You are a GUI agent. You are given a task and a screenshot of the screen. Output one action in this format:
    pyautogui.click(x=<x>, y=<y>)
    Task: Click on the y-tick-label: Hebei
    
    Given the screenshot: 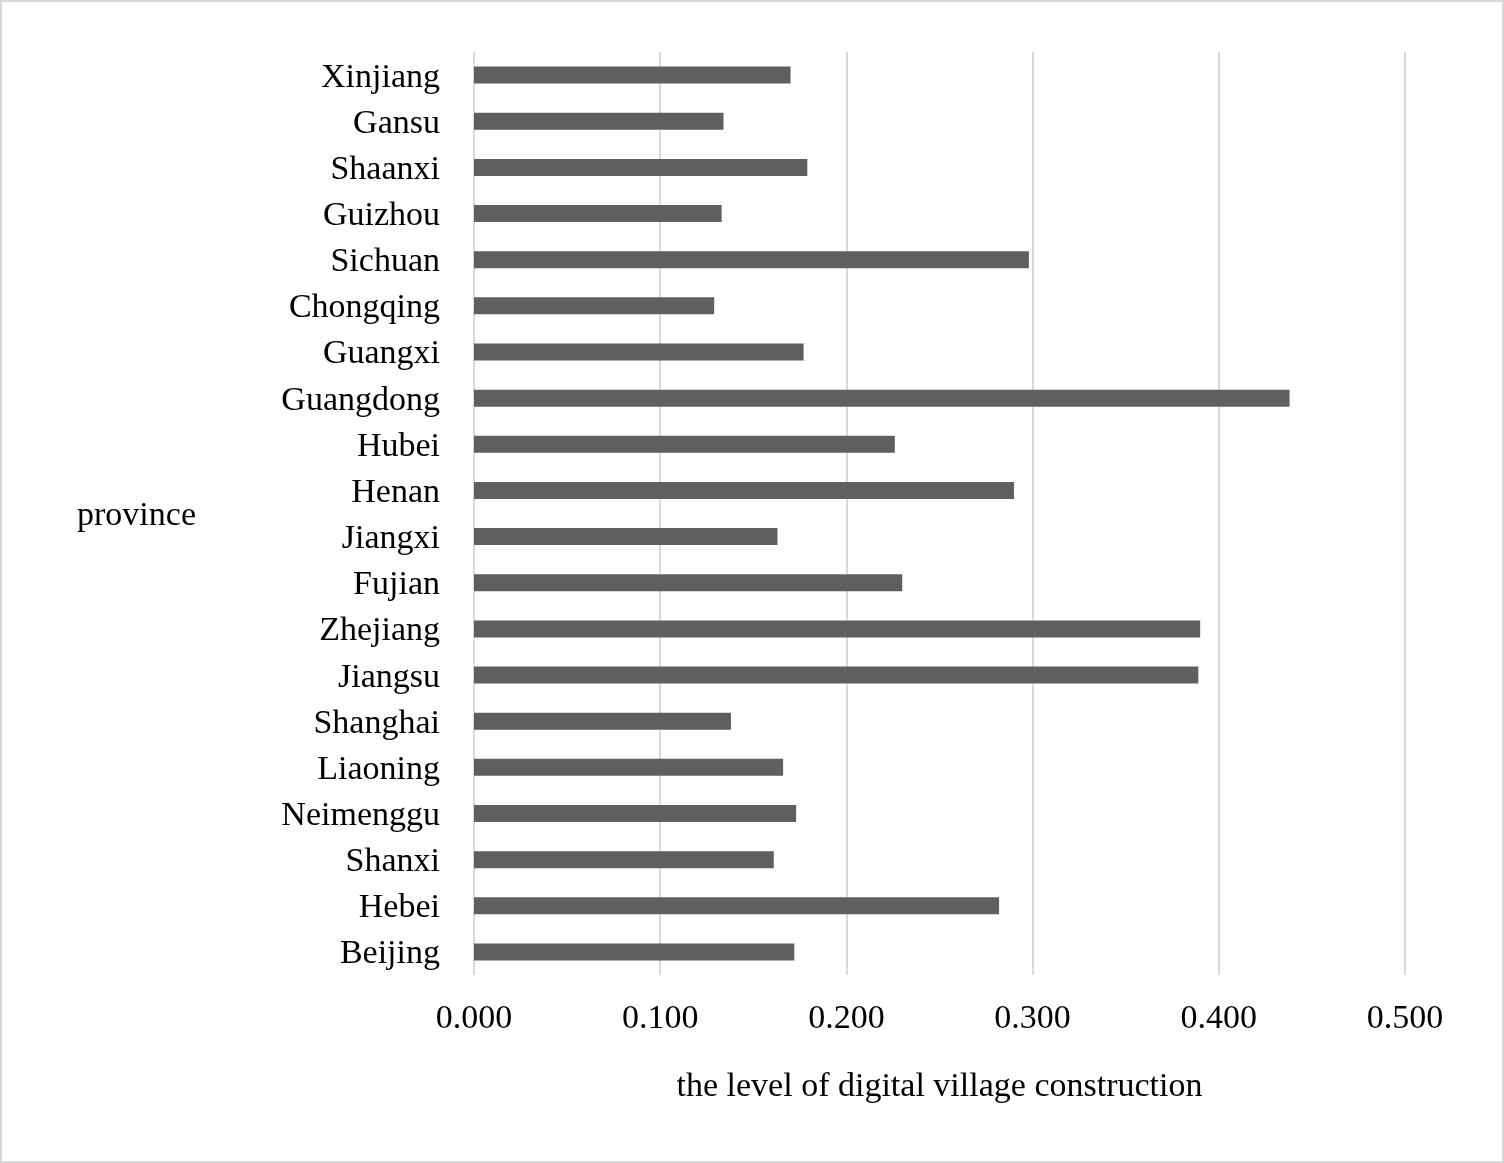 What is the action you would take?
    pyautogui.click(x=399, y=906)
    